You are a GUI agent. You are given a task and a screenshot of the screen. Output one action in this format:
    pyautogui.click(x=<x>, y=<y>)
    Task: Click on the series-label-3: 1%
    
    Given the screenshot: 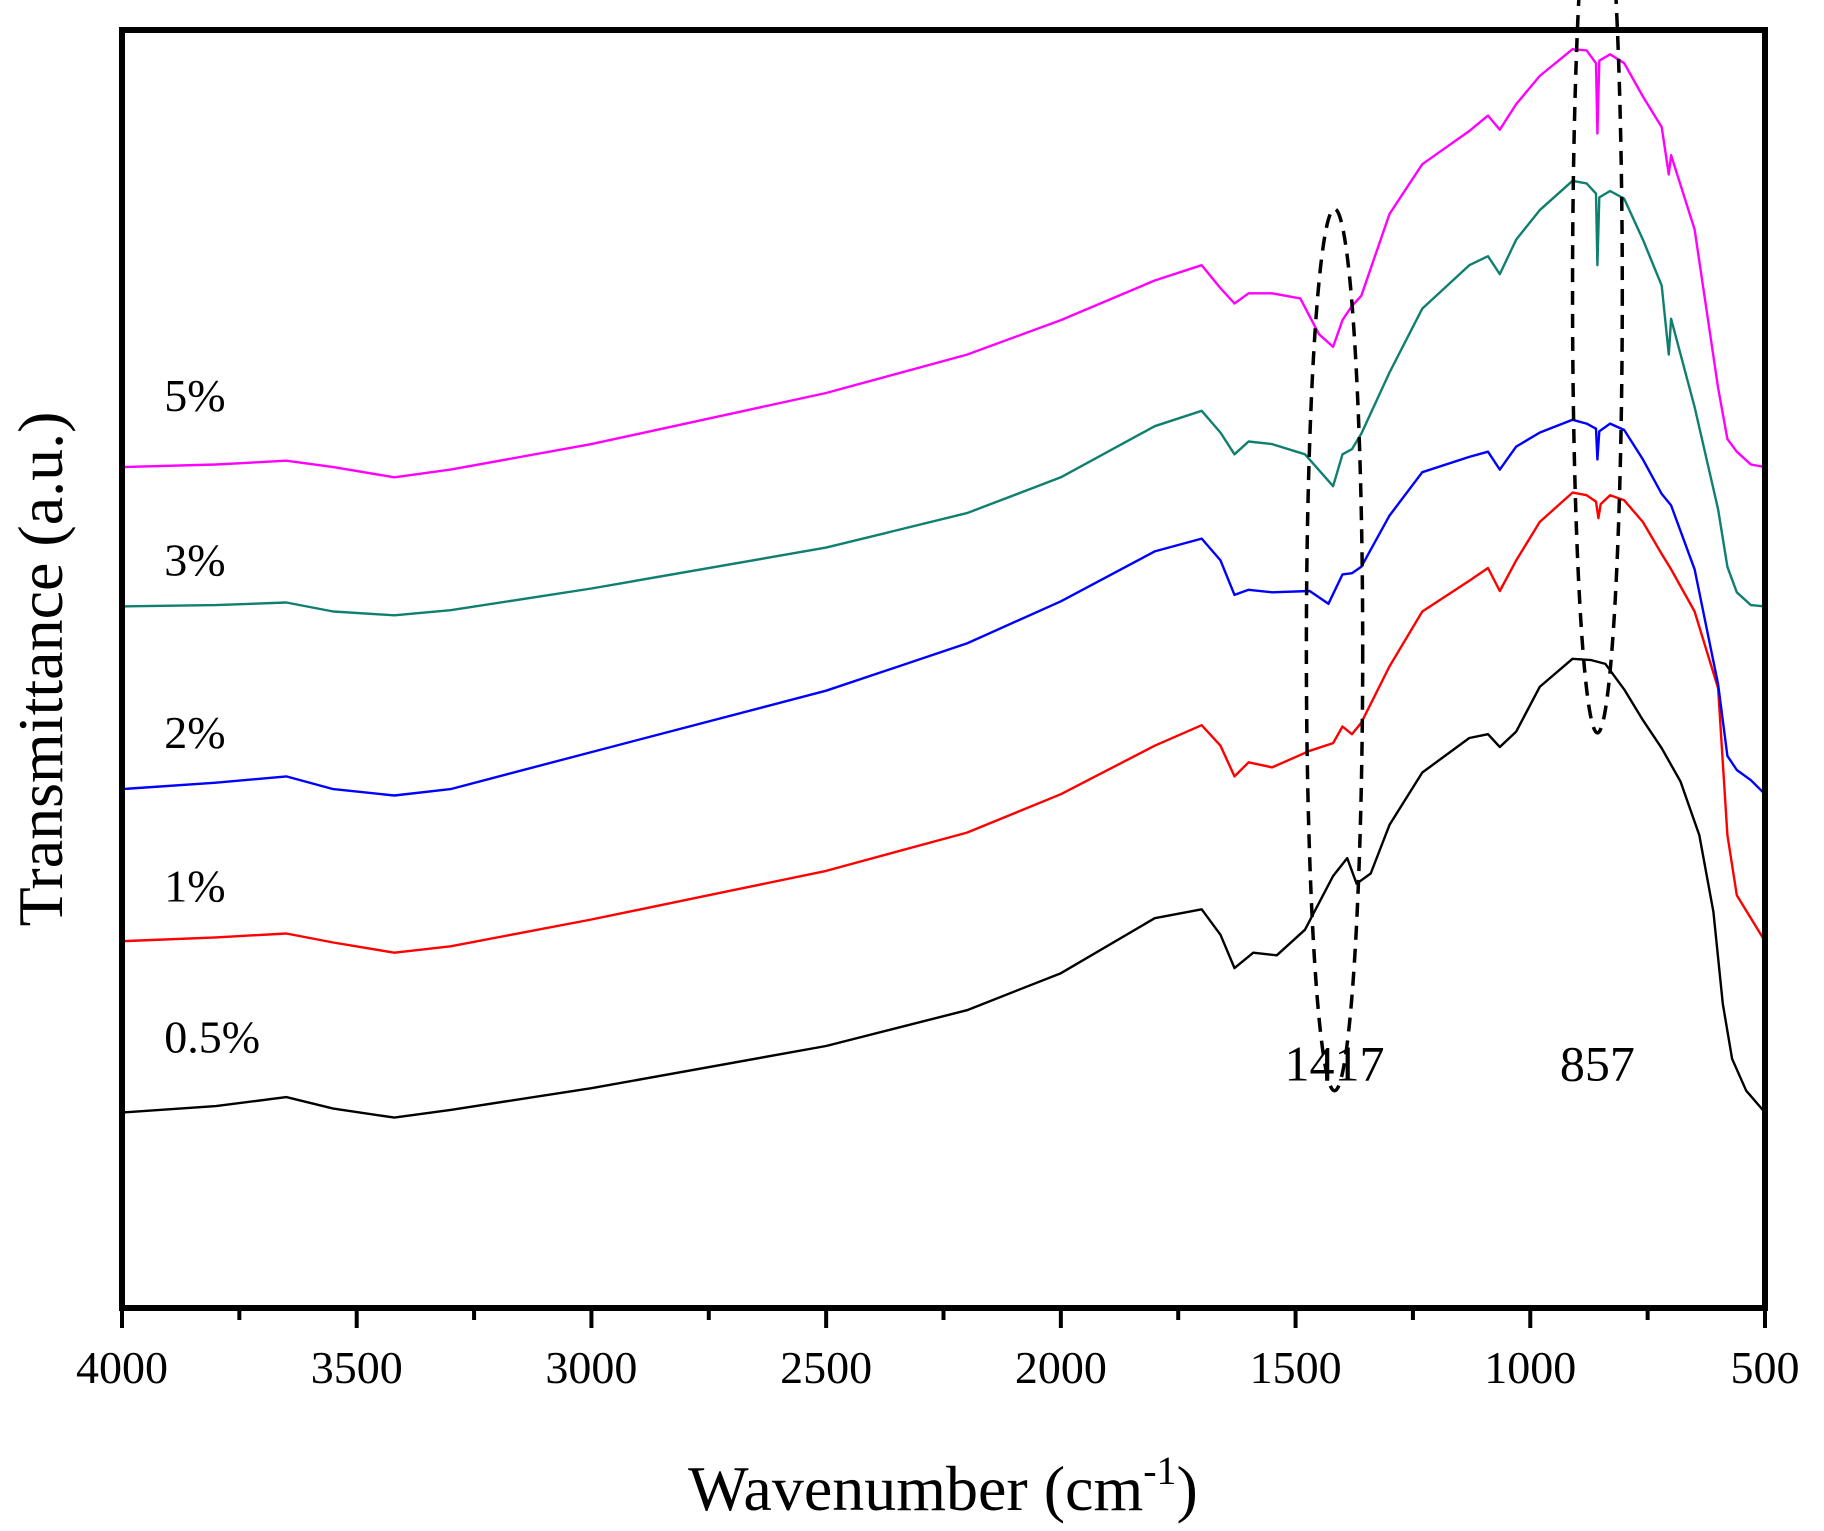 What is the action you would take?
    pyautogui.click(x=194, y=886)
    